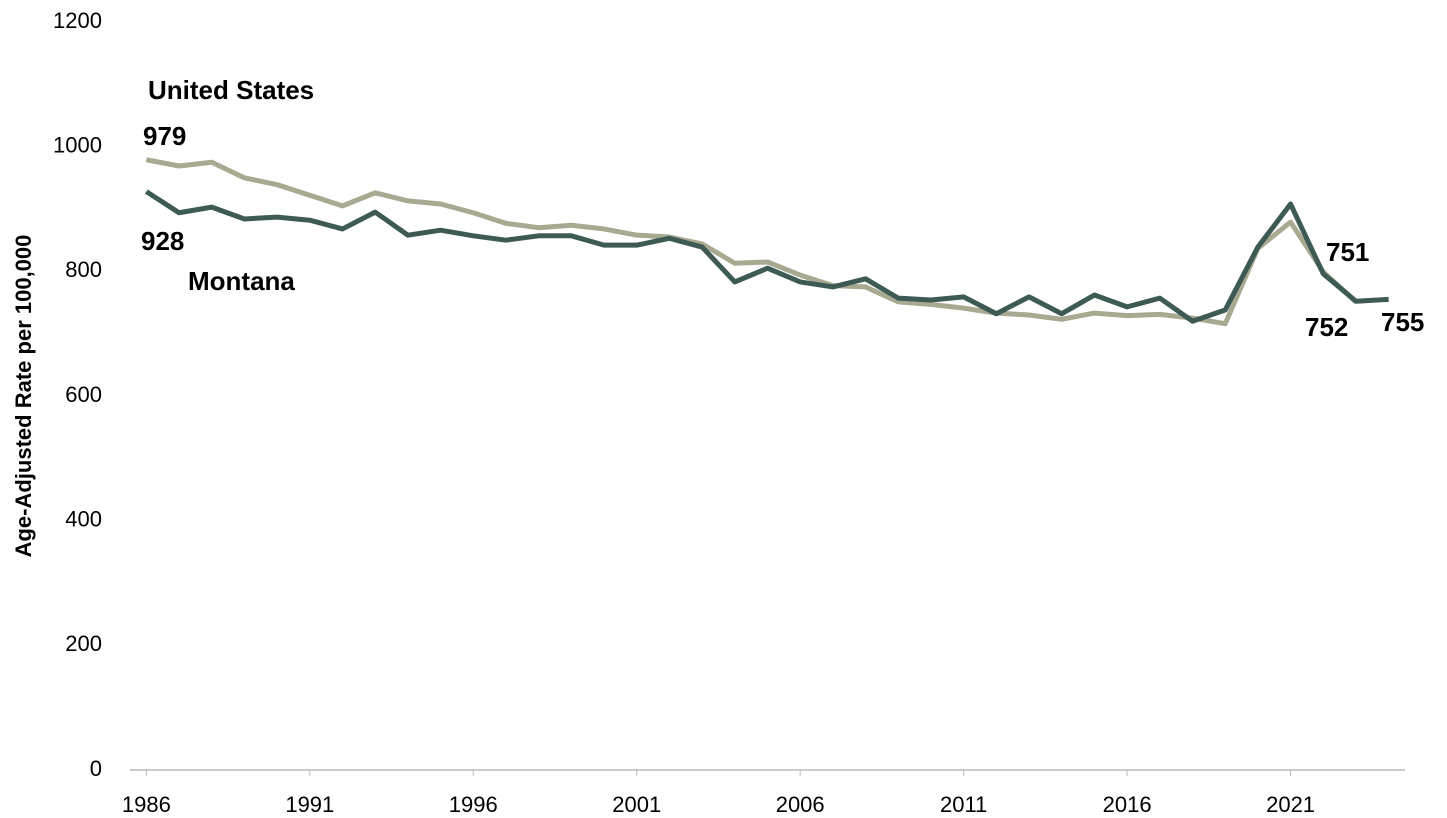 This screenshot has height=818, width=1447. What do you see at coordinates (83, 269) in the screenshot?
I see `y-tick-label: 800` at bounding box center [83, 269].